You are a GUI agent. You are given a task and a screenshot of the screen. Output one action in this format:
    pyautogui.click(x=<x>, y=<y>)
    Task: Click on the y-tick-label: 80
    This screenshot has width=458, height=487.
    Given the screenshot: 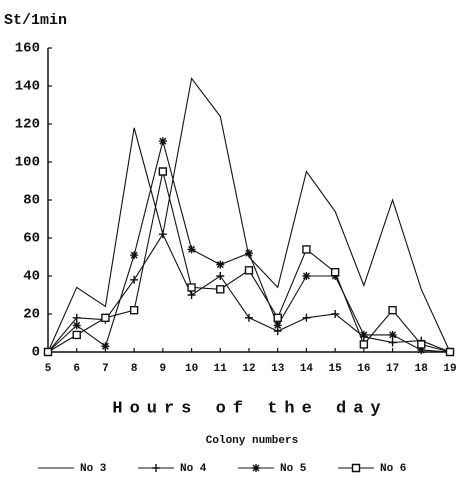 What is the action you would take?
    pyautogui.click(x=31, y=201)
    